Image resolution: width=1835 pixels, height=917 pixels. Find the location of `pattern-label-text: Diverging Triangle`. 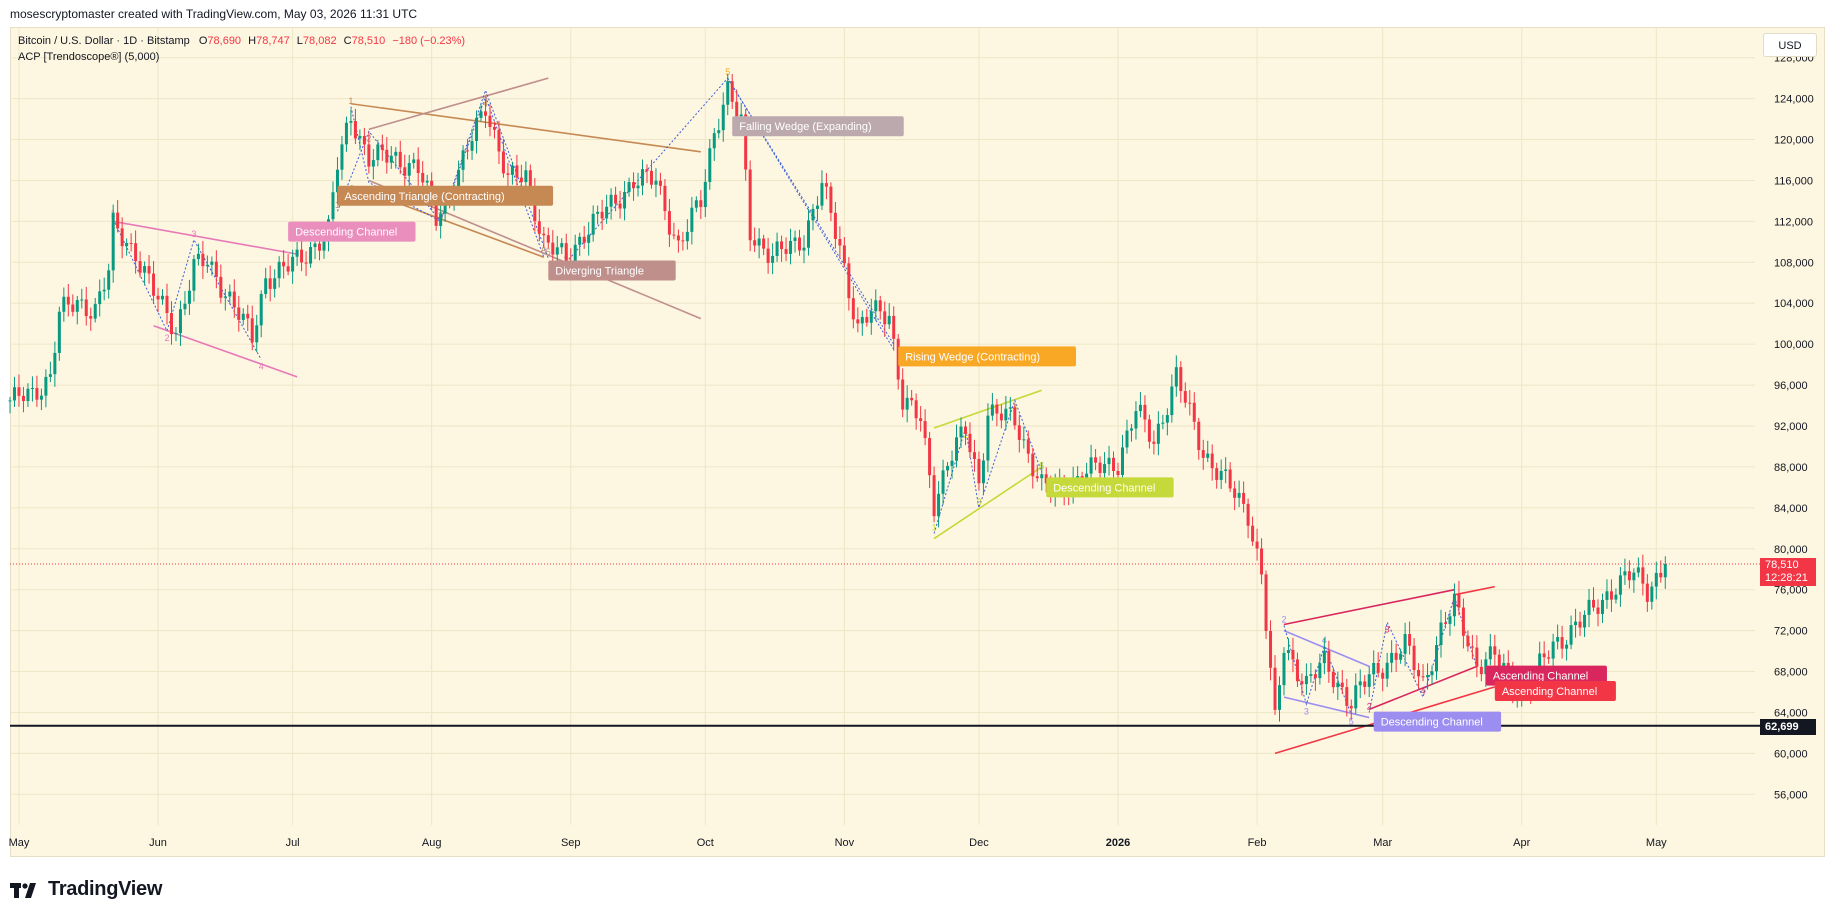

pattern-label-text: Diverging Triangle is located at coordinates (599, 271).